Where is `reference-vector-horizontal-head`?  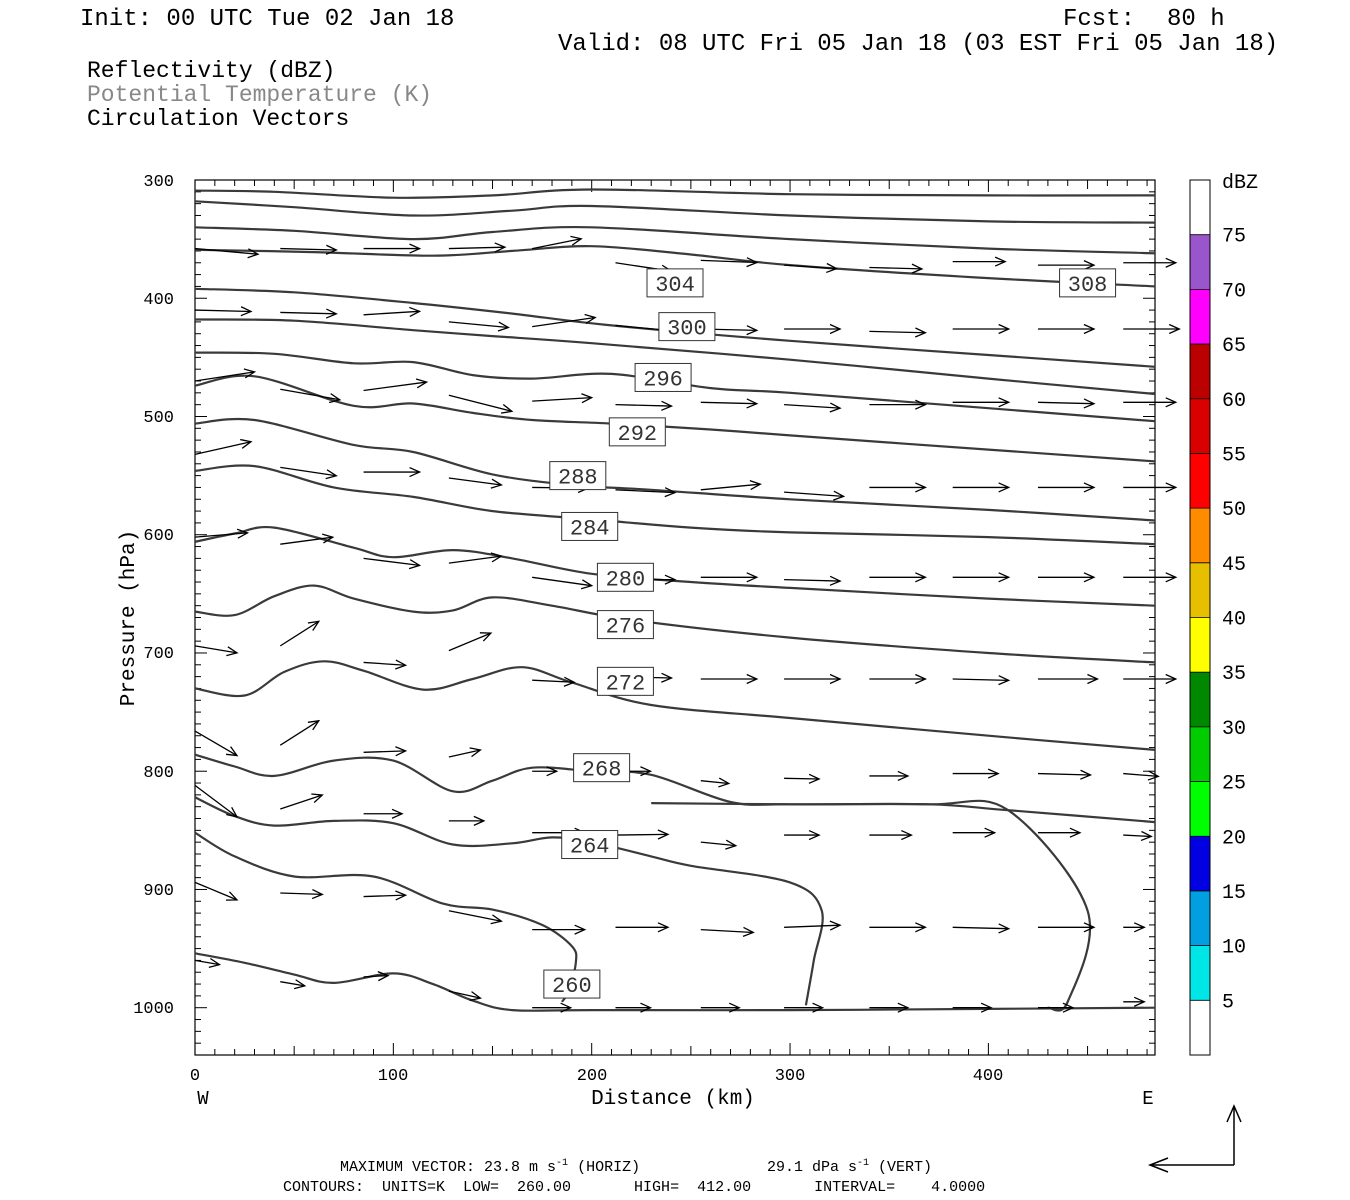 reference-vector-horizontal-head is located at coordinates (1158, 1165).